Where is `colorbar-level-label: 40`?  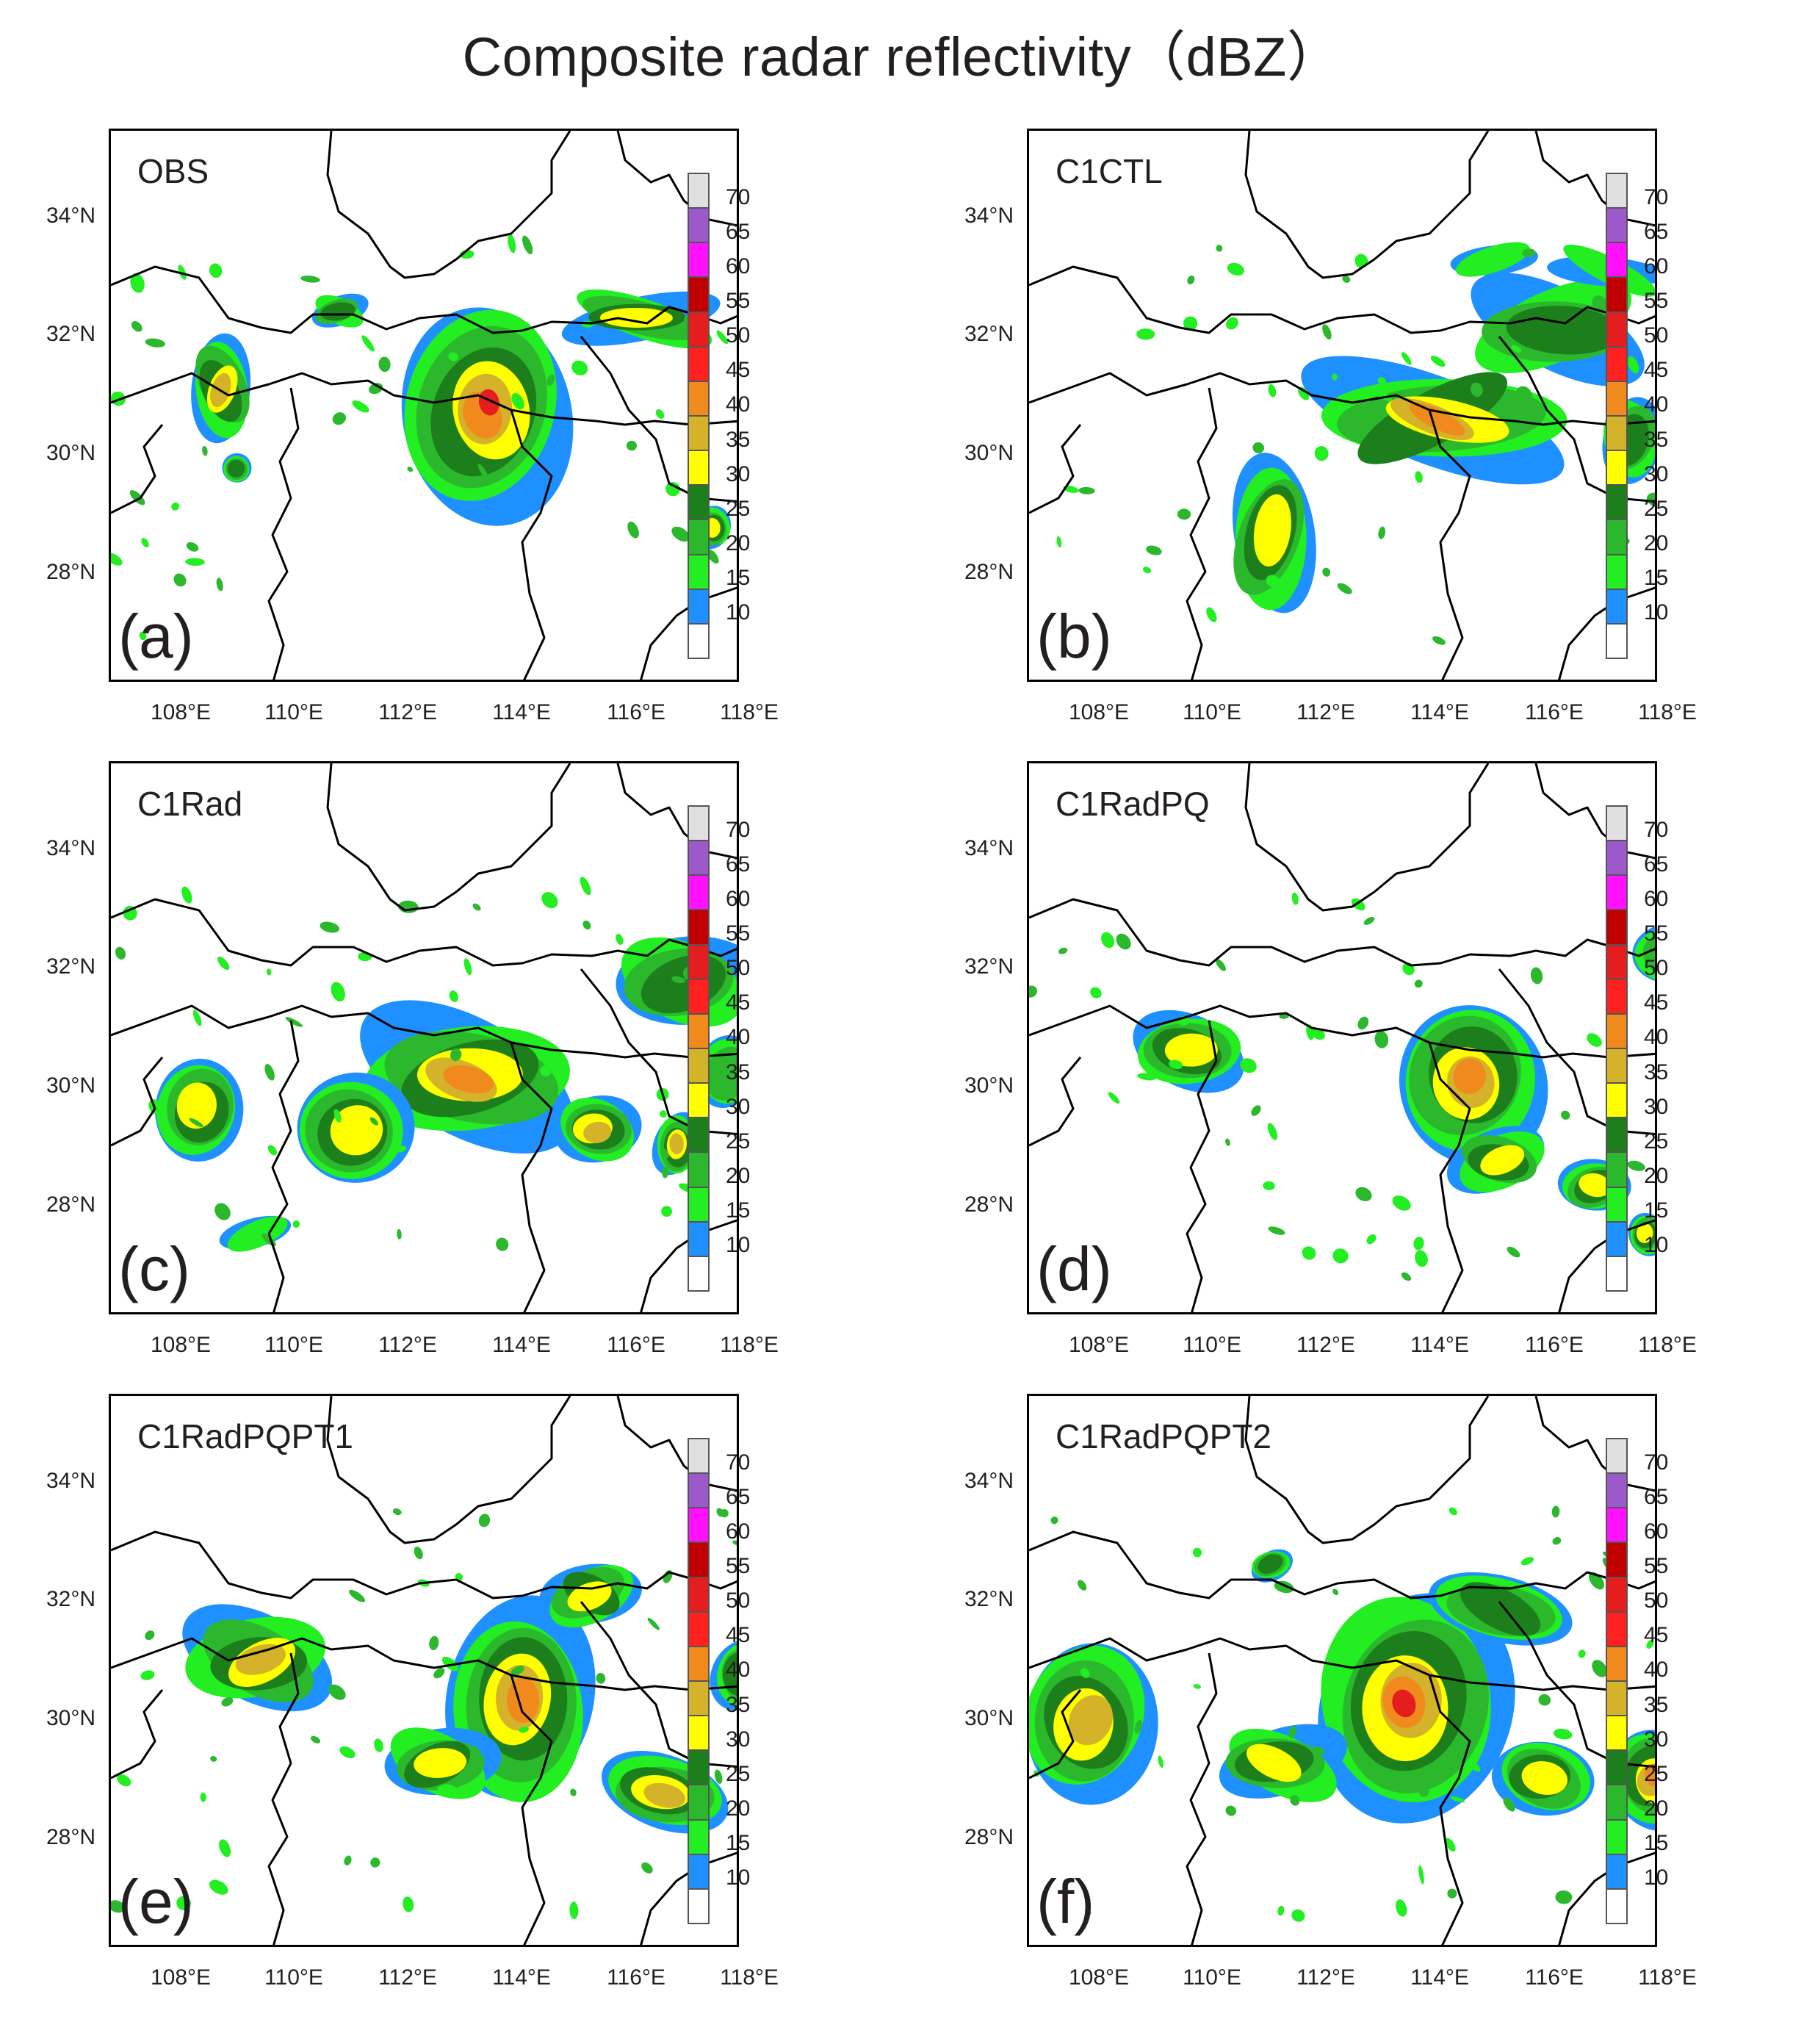 colorbar-level-label: 40 is located at coordinates (1656, 404).